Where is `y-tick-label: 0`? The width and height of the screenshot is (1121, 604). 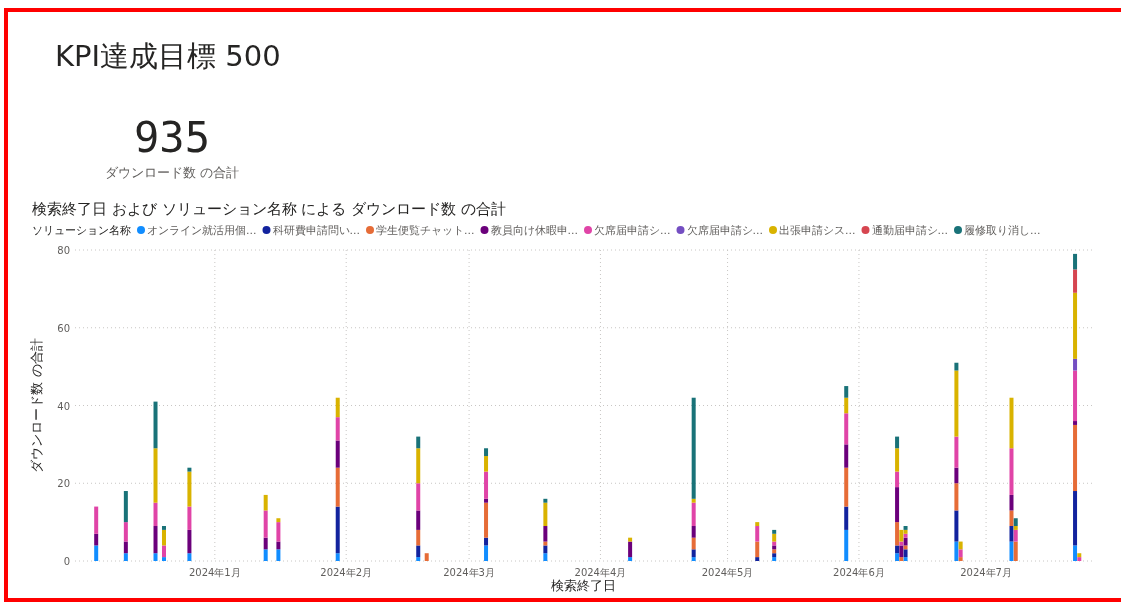 y-tick-label: 0 is located at coordinates (66, 561).